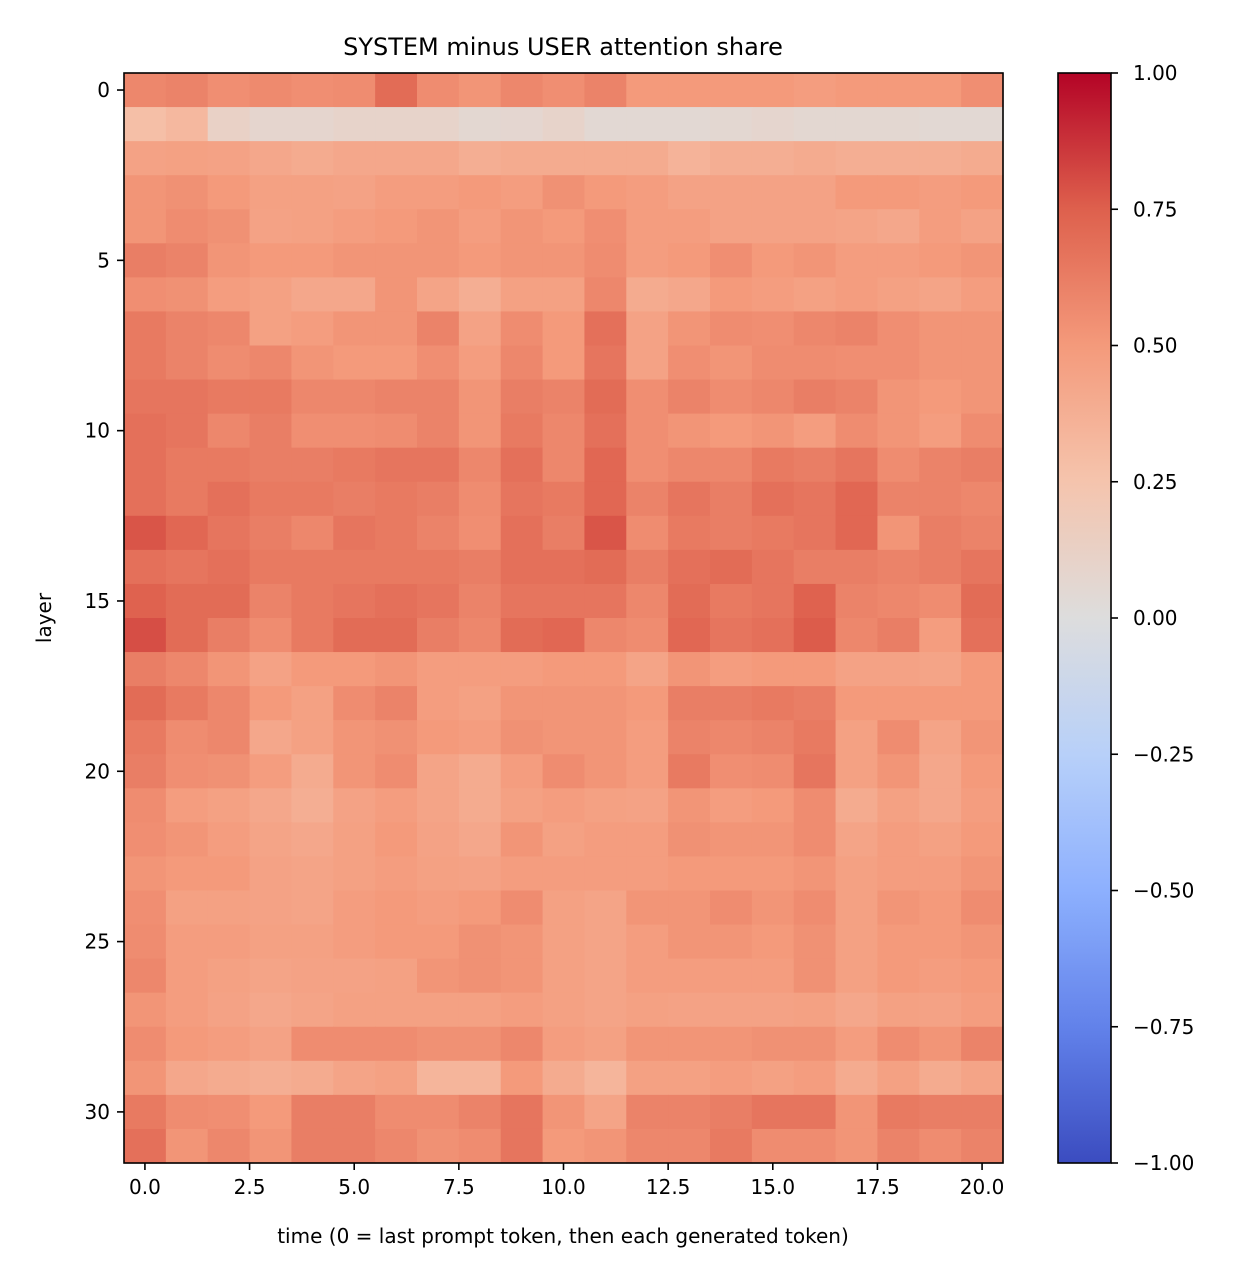  Describe the element at coordinates (97, 601) in the screenshot. I see `y-tick-label: 15` at that location.